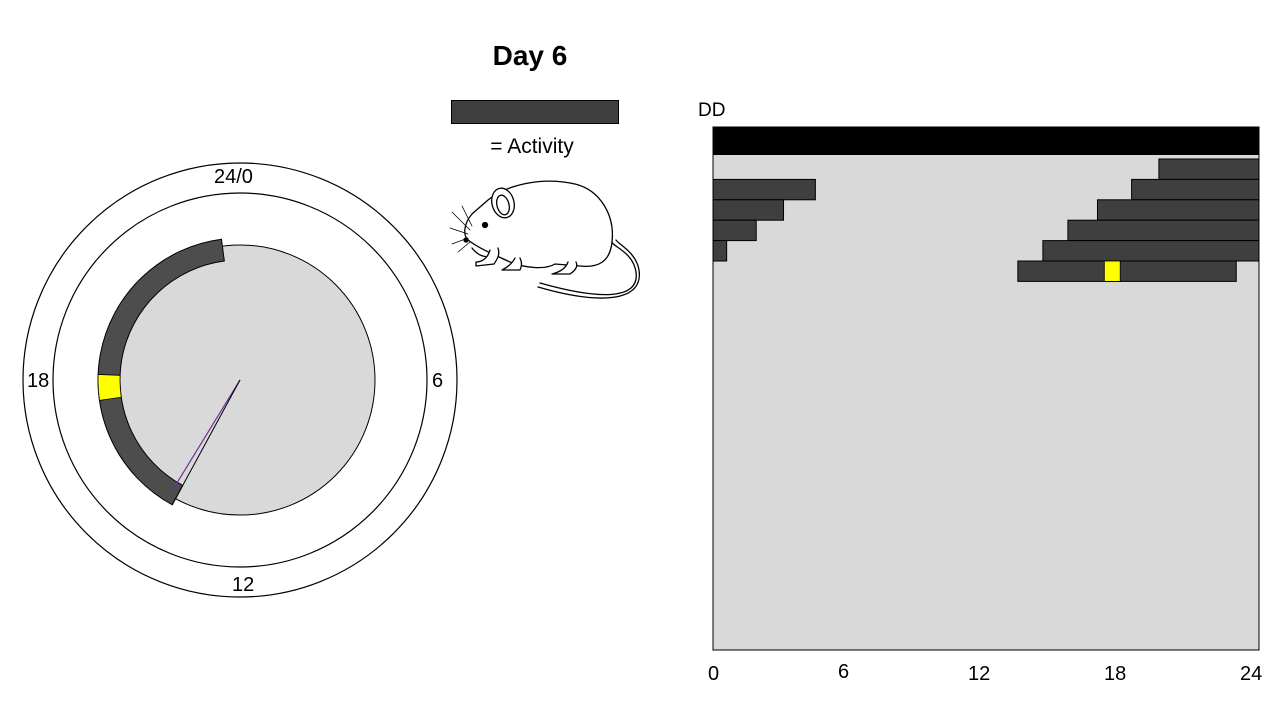 This screenshot has height=720, width=1280. Describe the element at coordinates (206, 434) in the screenshot. I see `clock-hand` at that location.